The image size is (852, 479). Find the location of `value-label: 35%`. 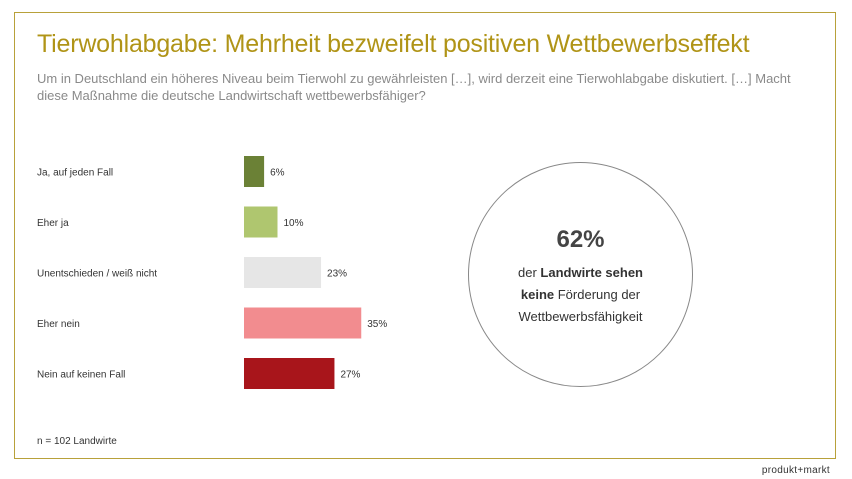

value-label: 35% is located at coordinates (377, 324).